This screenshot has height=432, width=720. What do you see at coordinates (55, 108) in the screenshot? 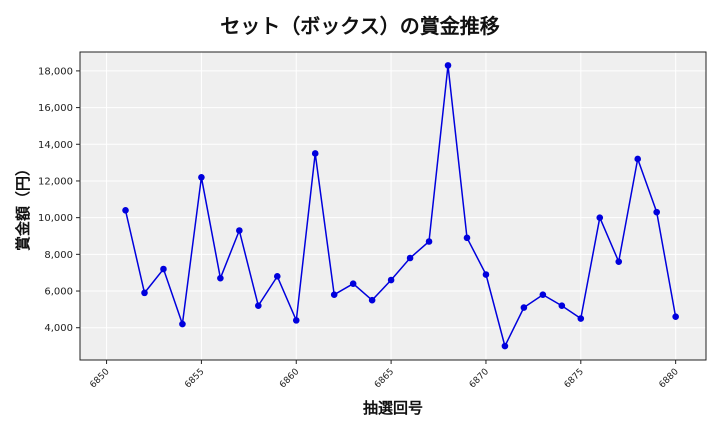
I see `y-tick-label: 16,000` at bounding box center [55, 108].